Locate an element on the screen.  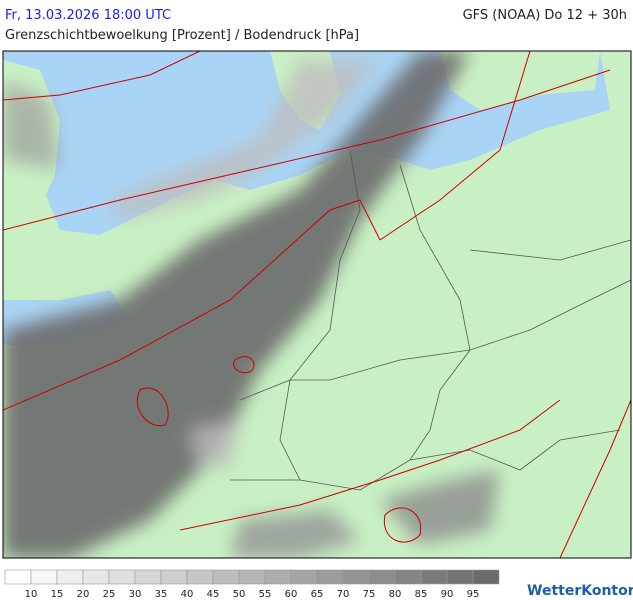
legend-label: 30 is located at coordinates (135, 594).